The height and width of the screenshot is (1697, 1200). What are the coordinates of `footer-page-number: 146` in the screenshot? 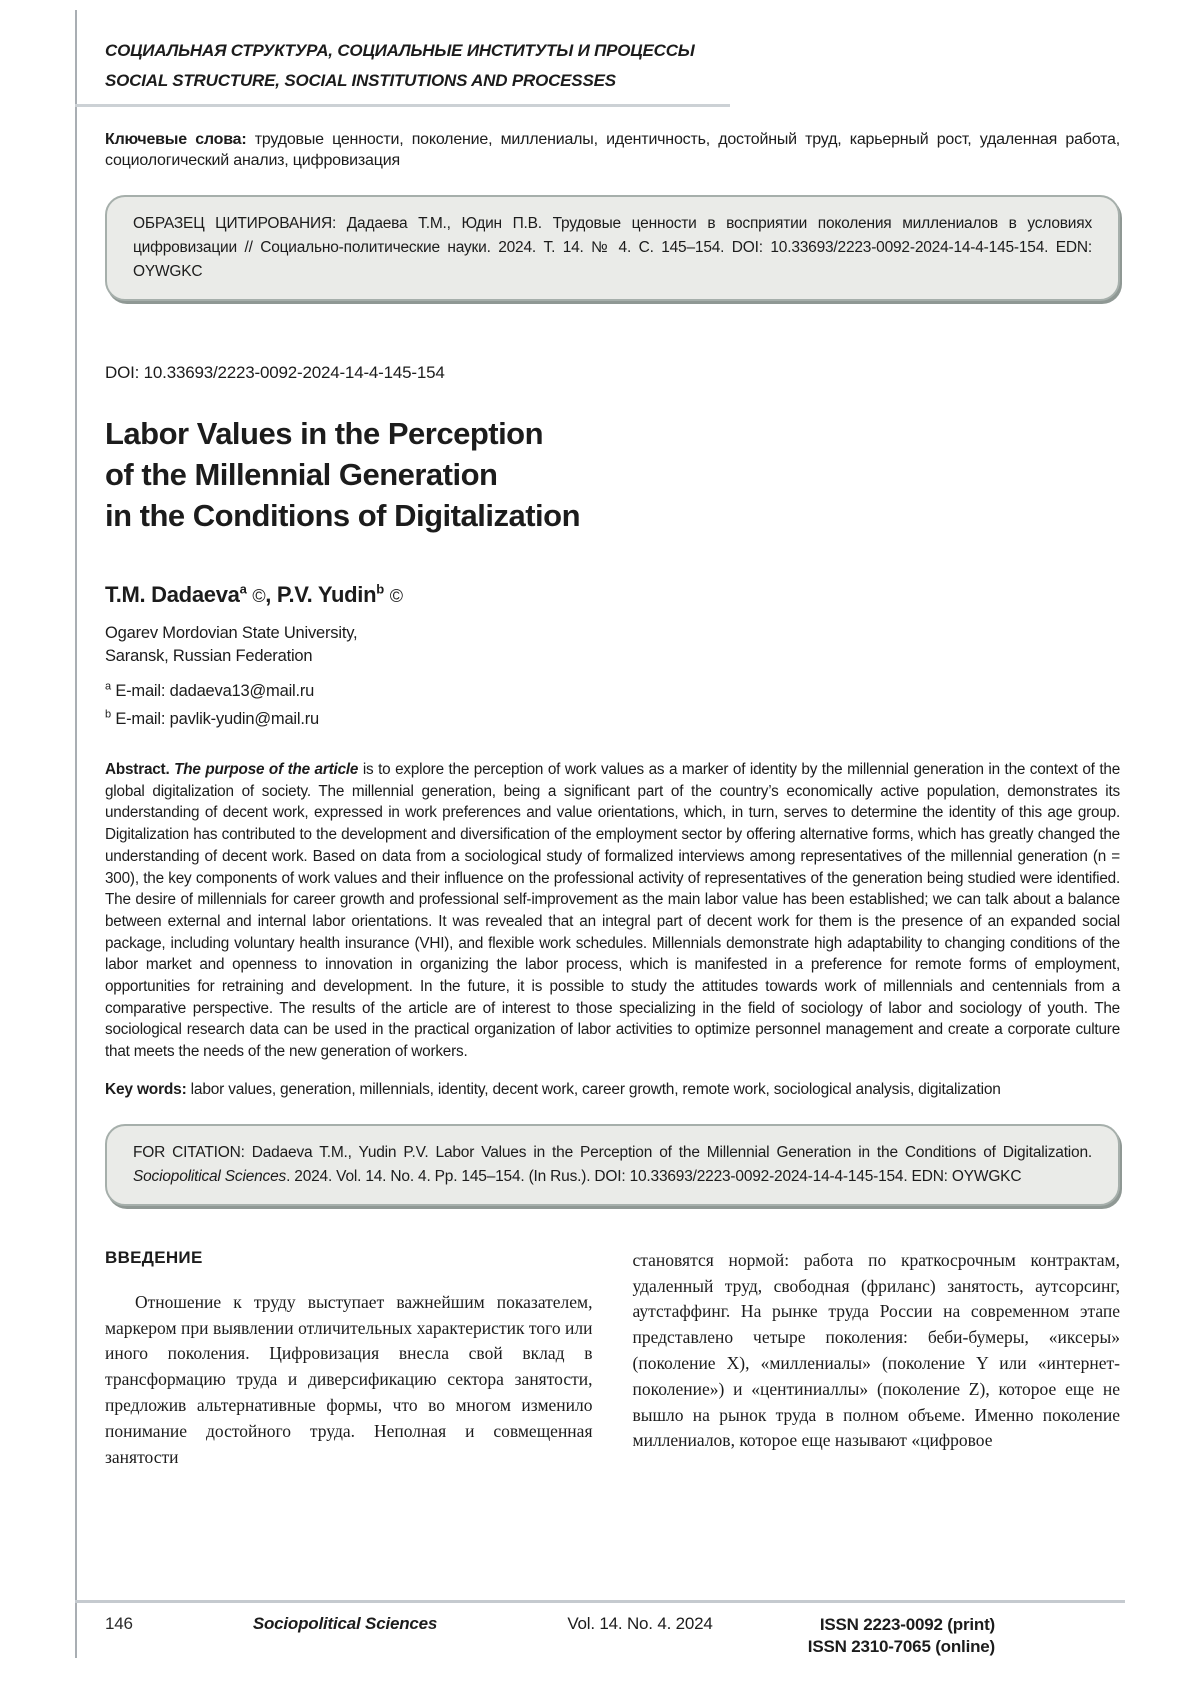 It's located at (119, 1623).